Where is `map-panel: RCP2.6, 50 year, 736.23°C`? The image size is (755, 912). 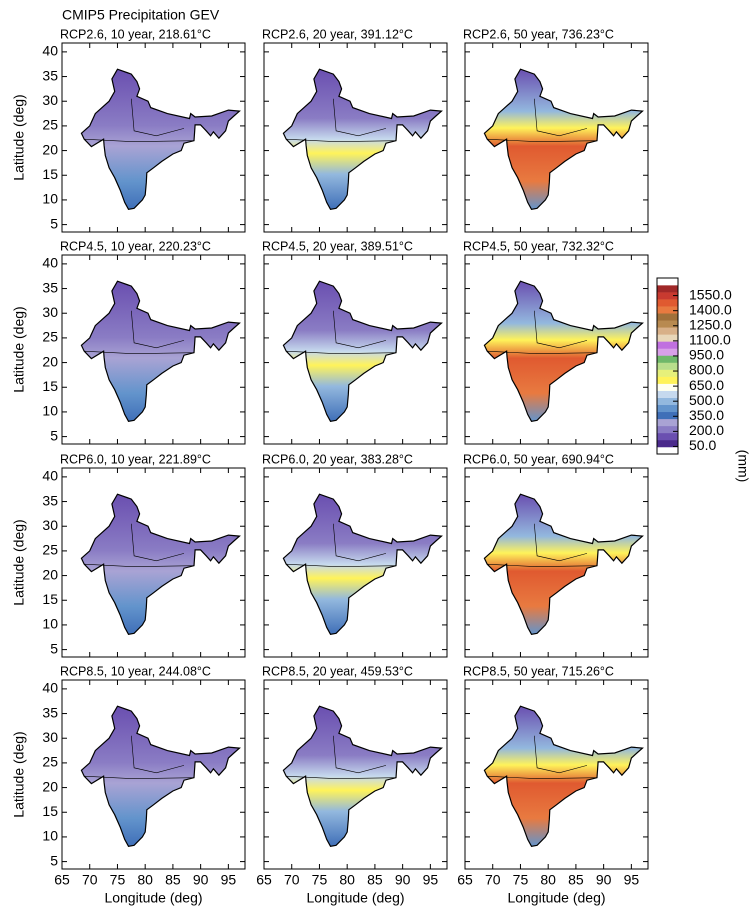 map-panel: RCP2.6, 50 year, 736.23°C is located at coordinates (556, 130).